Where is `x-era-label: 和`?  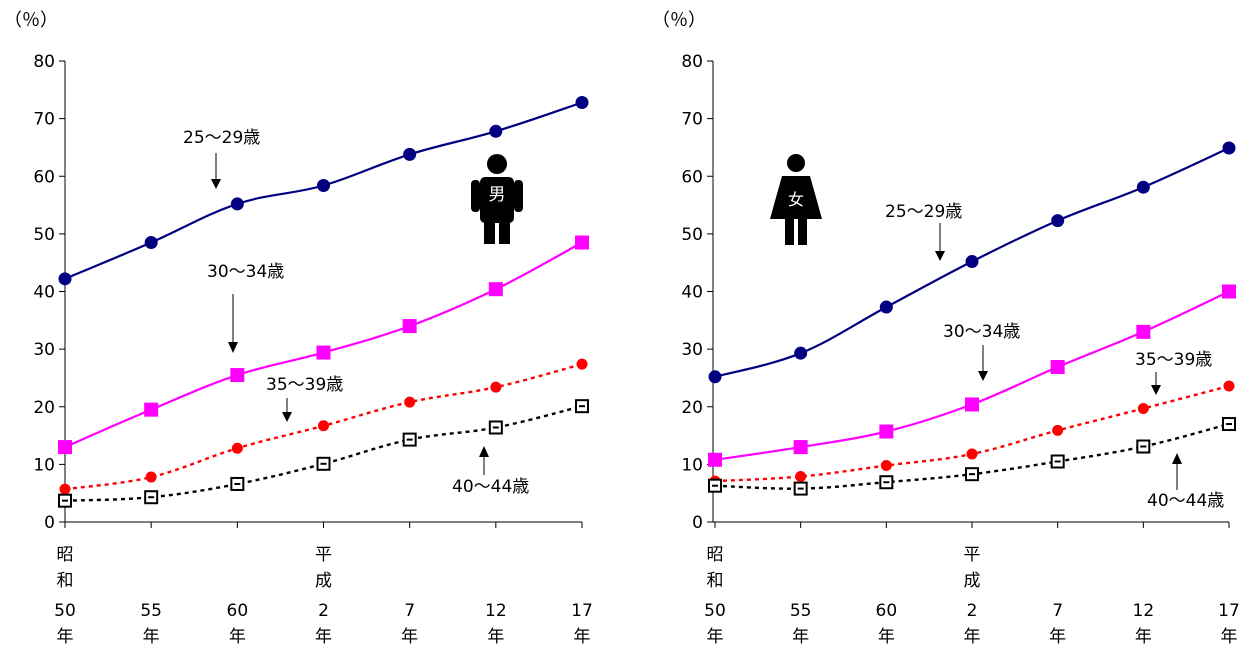 x-era-label: 和 is located at coordinates (715, 581).